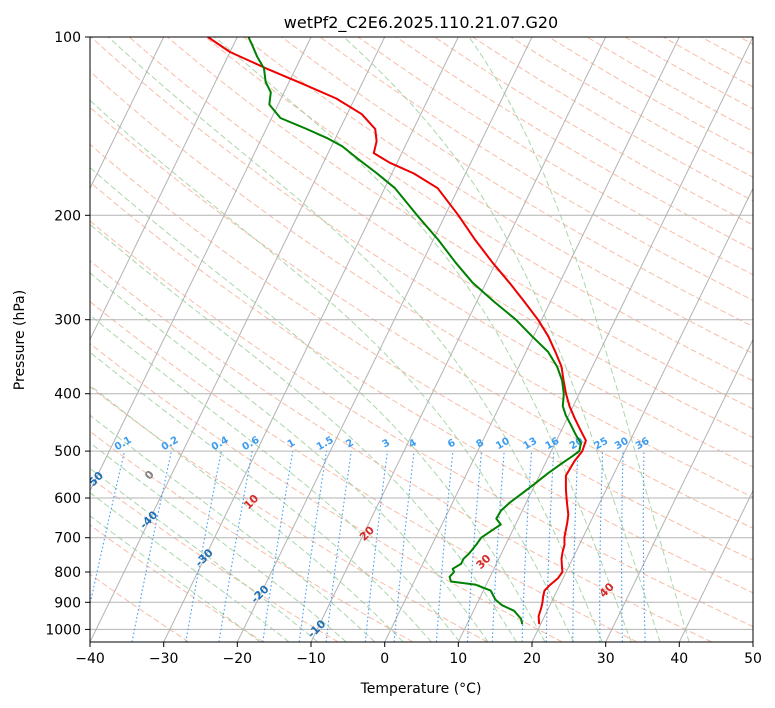 The height and width of the screenshot is (708, 775). Describe the element at coordinates (67, 38) in the screenshot. I see `y-tick-label: 100` at that location.